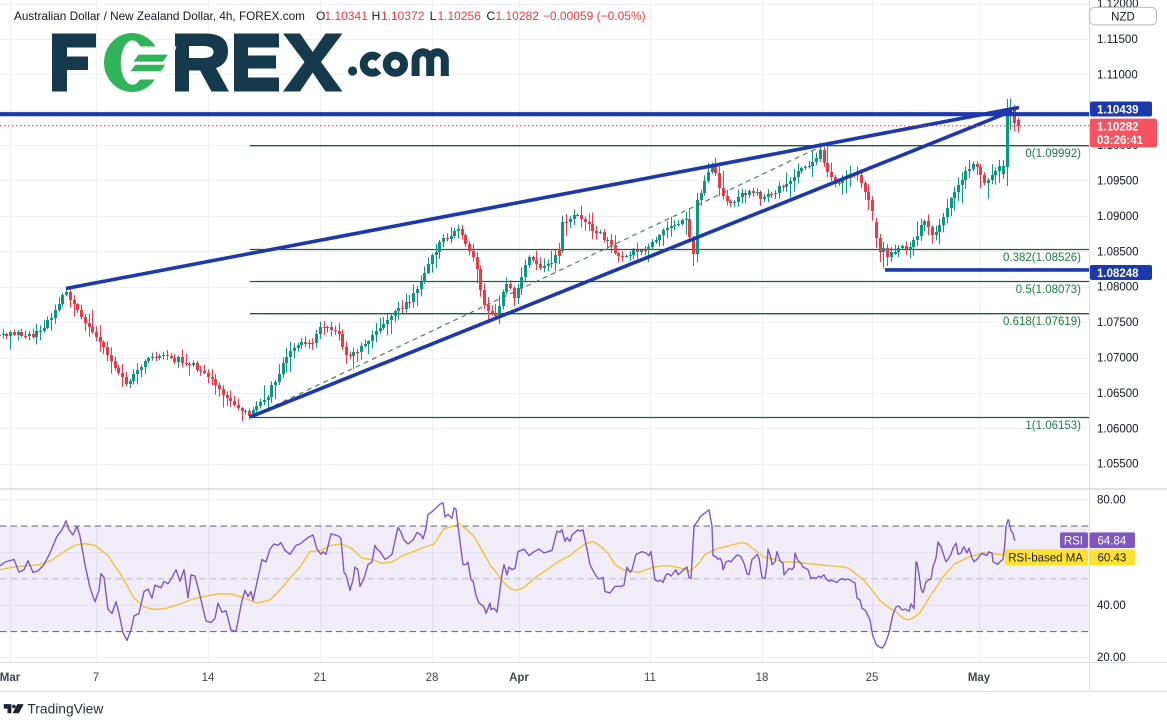 The height and width of the screenshot is (727, 1167). I want to click on svg-text: 0.382(1.08526), so click(1042, 258).